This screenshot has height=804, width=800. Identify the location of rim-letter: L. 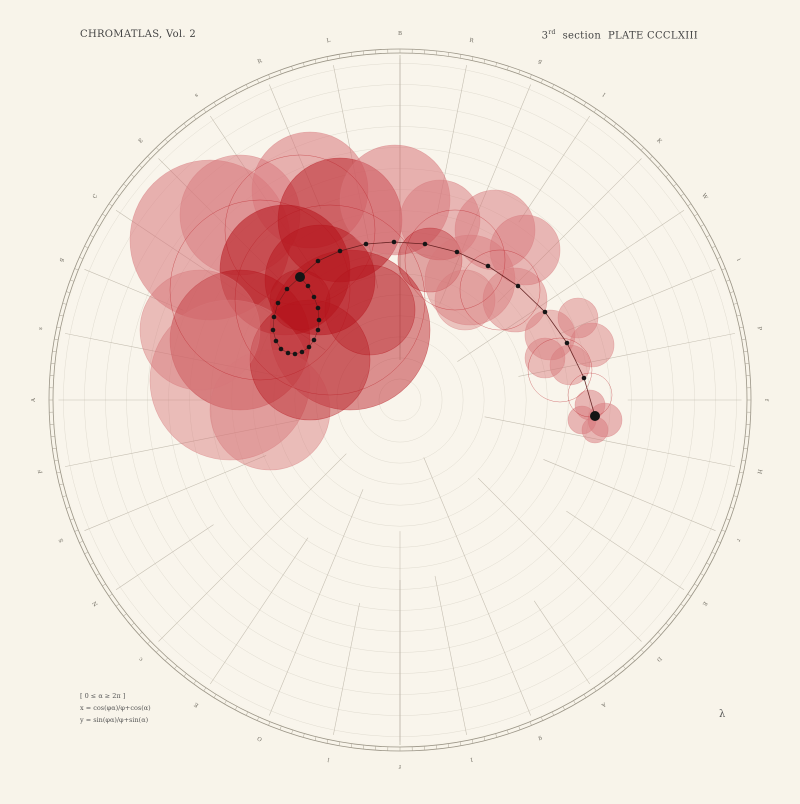
(328, 41).